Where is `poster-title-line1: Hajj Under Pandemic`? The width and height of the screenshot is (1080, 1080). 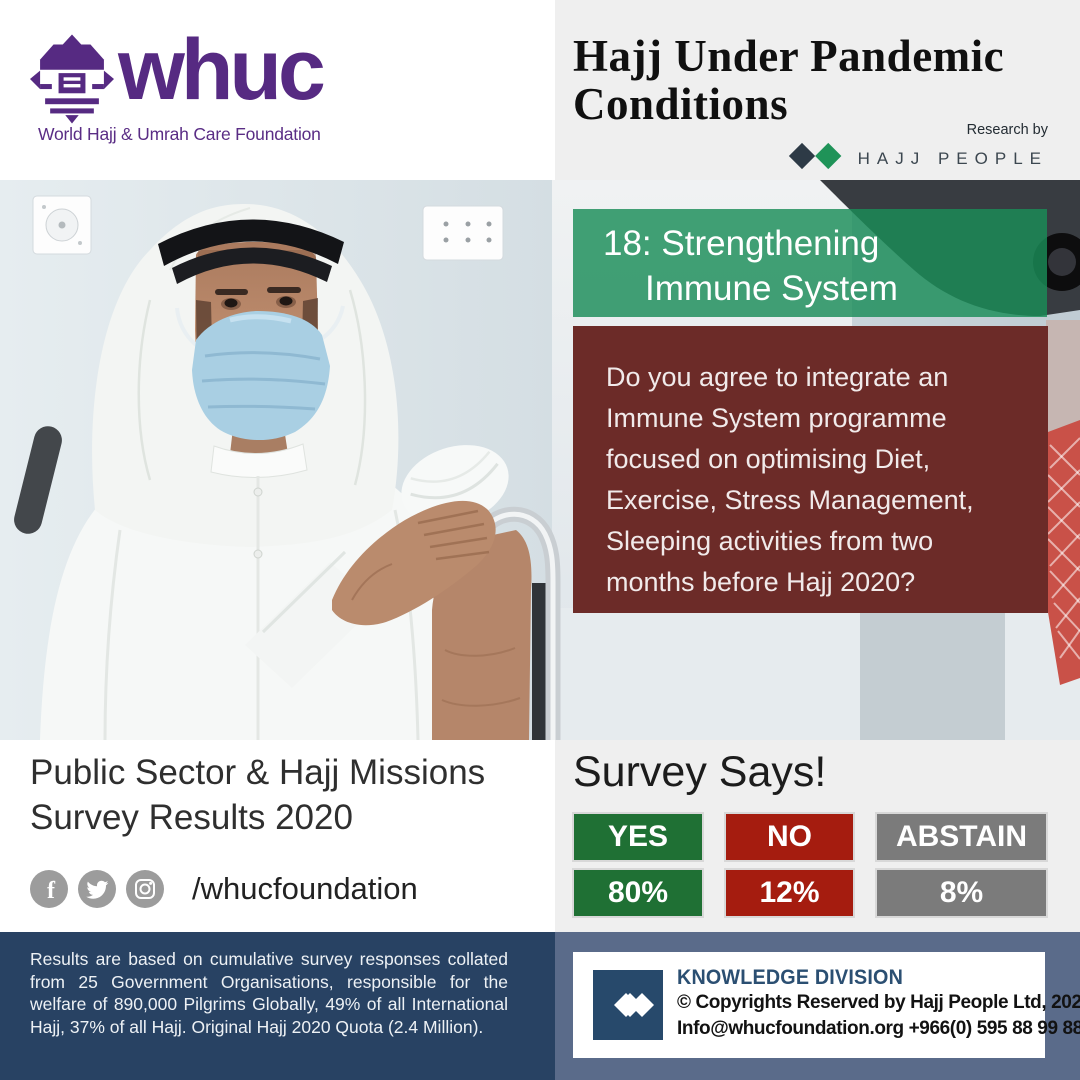
poster-title-line1: Hajj Under Pandemic is located at coordinates (789, 56).